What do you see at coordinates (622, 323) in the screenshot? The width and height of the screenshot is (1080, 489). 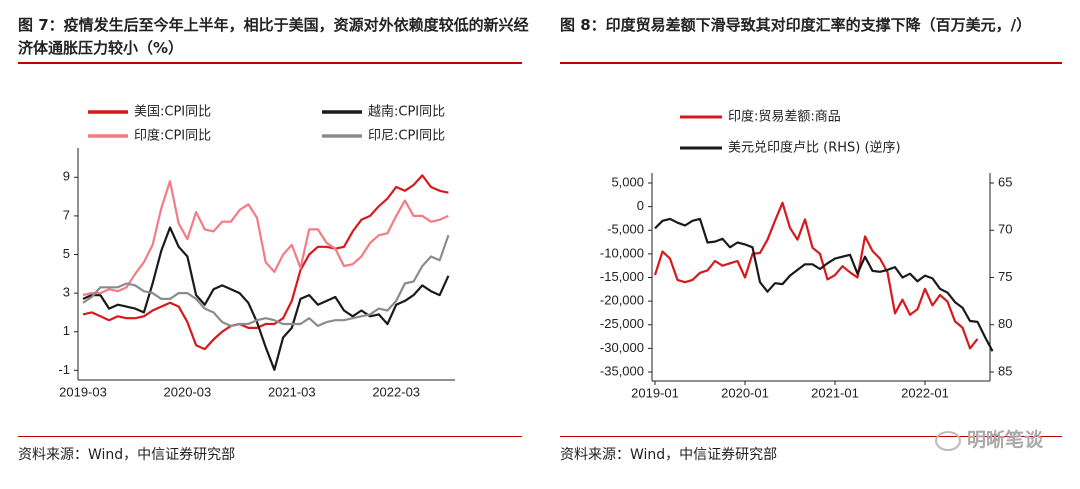 I see `y-tick-label: -25,000` at bounding box center [622, 323].